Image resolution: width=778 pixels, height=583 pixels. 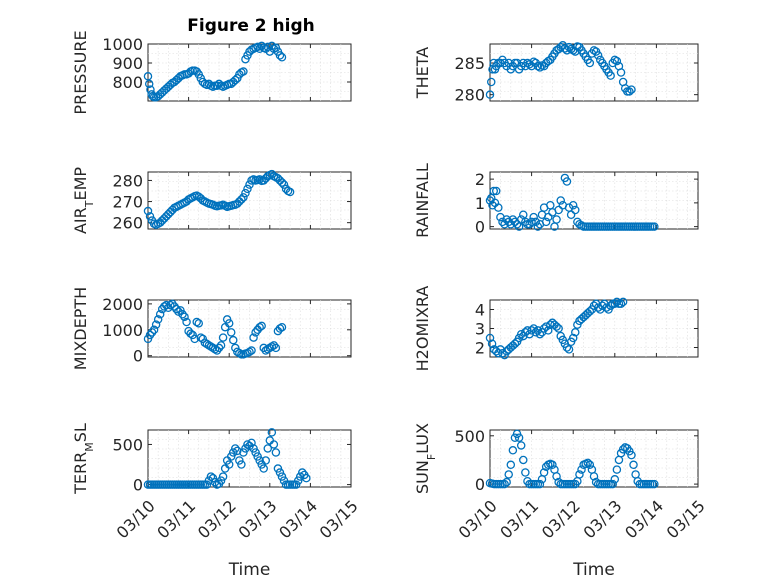 What do you see at coordinates (251, 26) in the screenshot?
I see `figure-title: Figure 2 high` at bounding box center [251, 26].